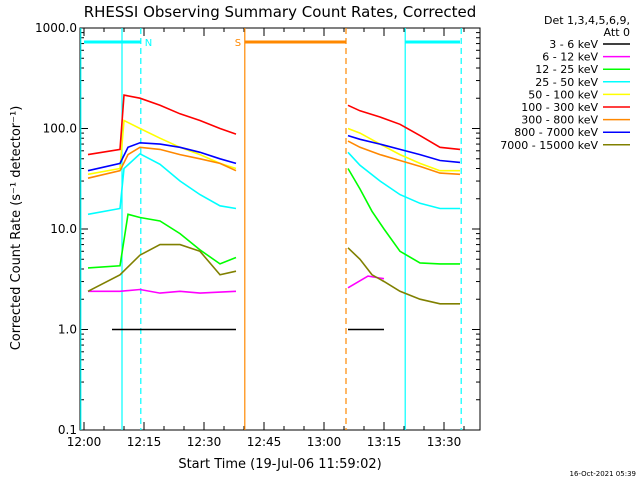 Image resolution: width=640 pixels, height=480 pixels. What do you see at coordinates (570, 57) in the screenshot?
I see `legend-entry: 6 - 12 keV` at bounding box center [570, 57].